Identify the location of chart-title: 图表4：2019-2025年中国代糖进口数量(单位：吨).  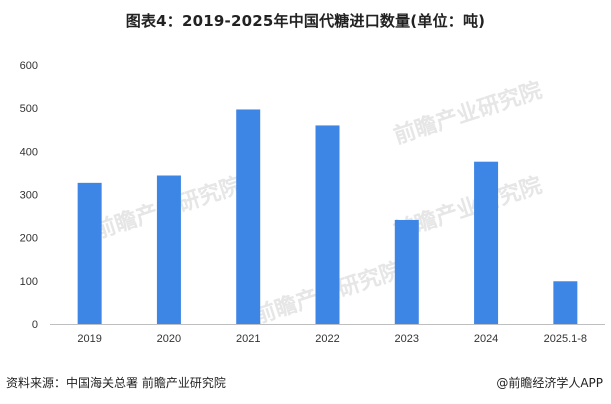
(305, 21).